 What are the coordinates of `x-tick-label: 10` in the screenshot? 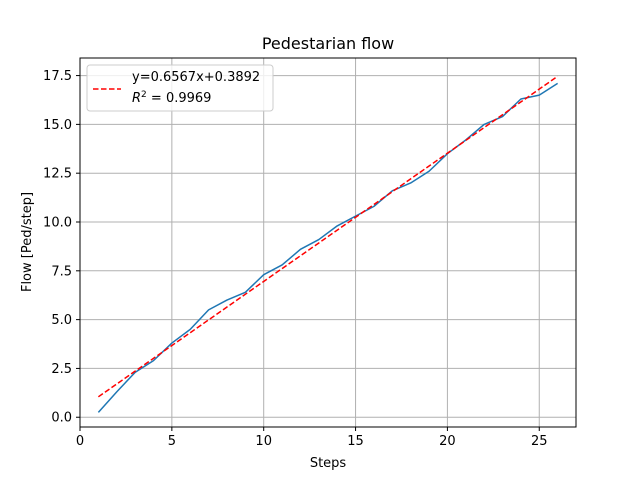 It's located at (263, 441).